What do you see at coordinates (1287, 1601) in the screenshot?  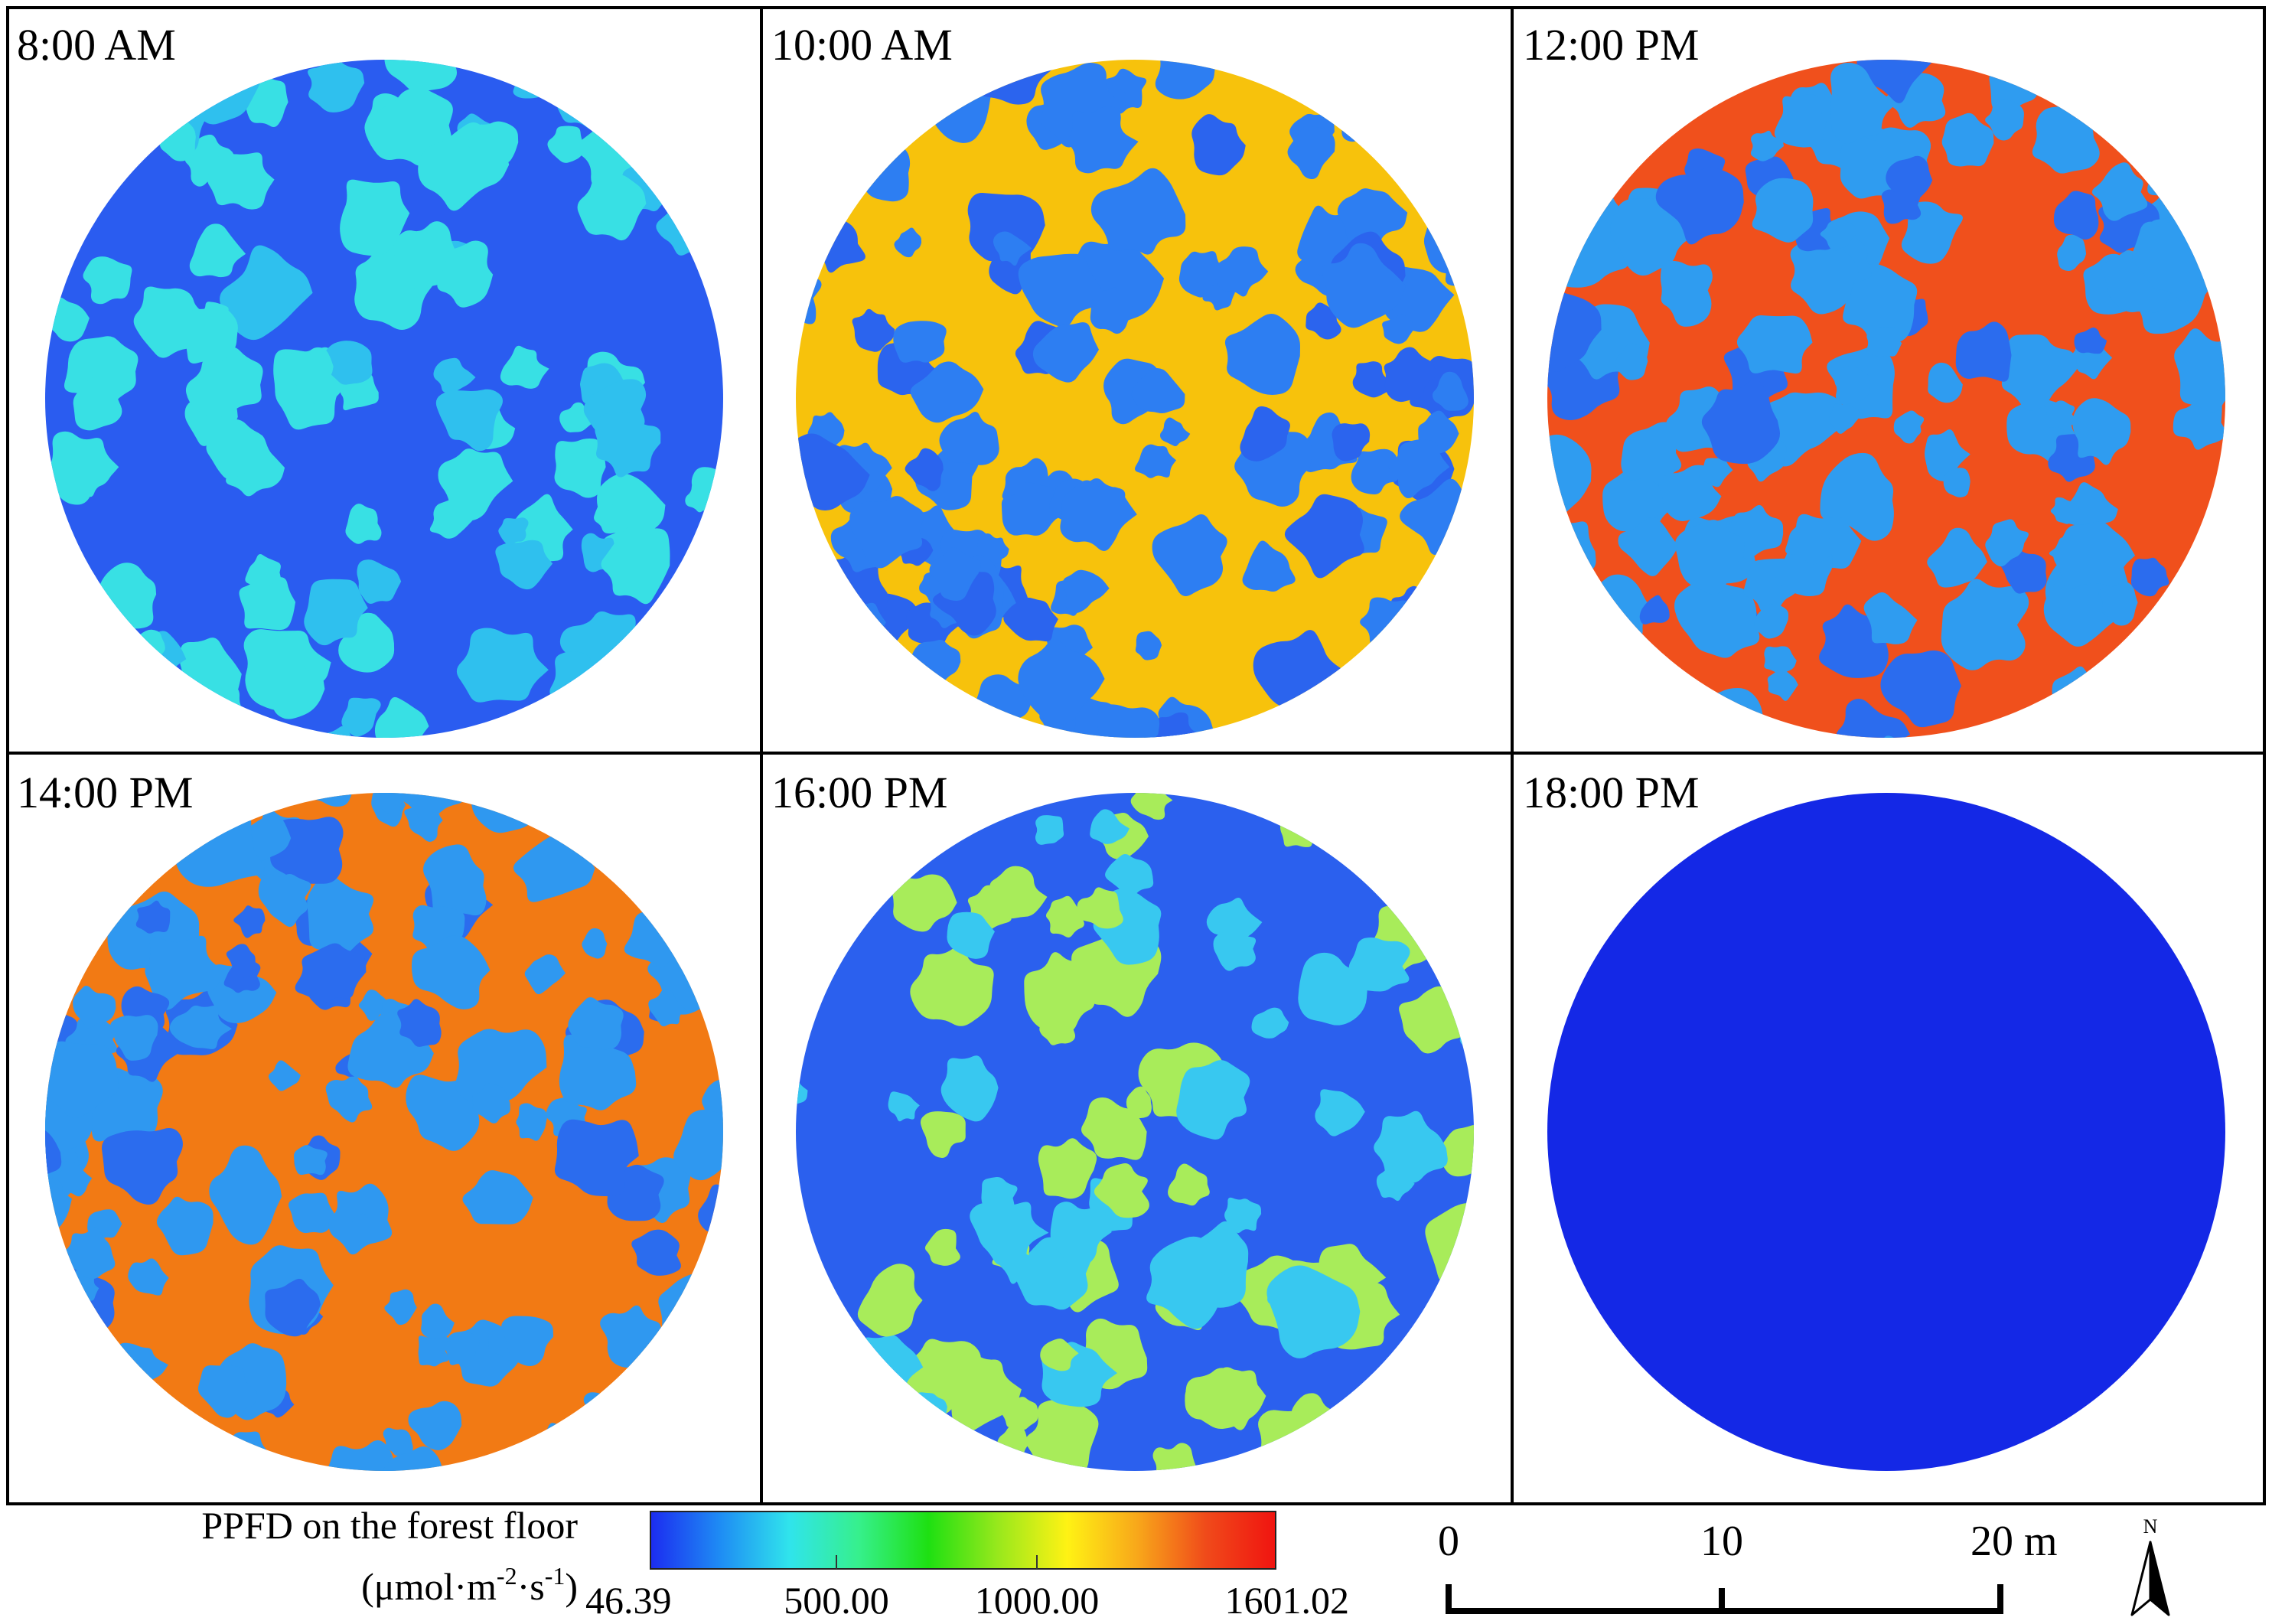 I see `colorbar-max-label: 1601.02` at bounding box center [1287, 1601].